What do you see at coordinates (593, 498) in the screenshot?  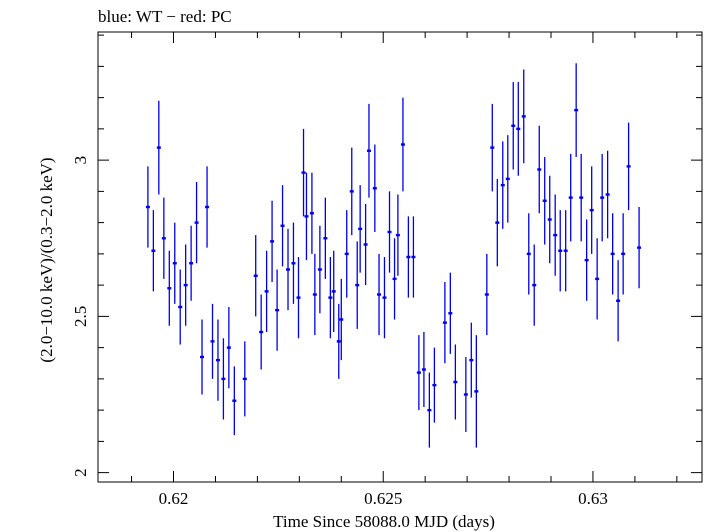 I see `x-tick-label: 0.63` at bounding box center [593, 498].